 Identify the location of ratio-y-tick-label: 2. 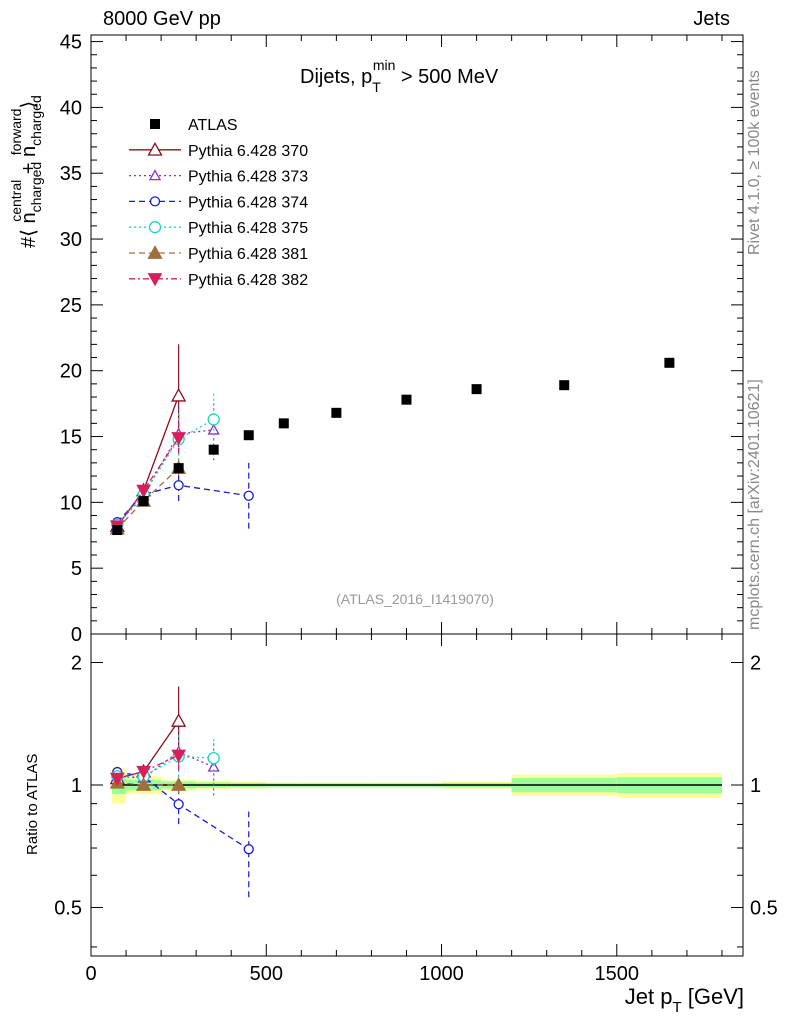
(76, 664).